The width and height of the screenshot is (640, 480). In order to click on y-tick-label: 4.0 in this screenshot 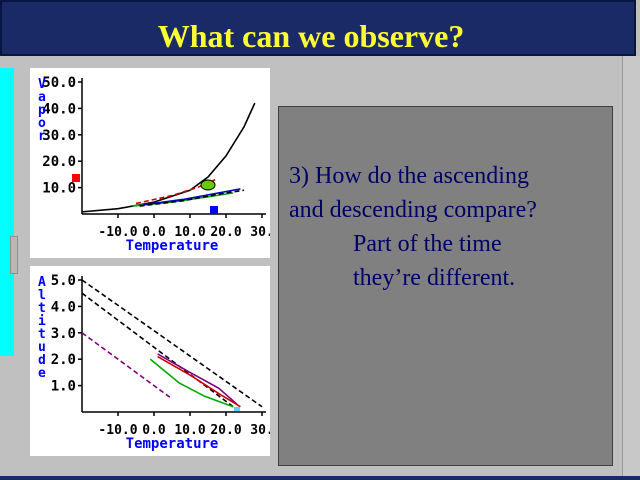, I will do `click(63, 307)`.